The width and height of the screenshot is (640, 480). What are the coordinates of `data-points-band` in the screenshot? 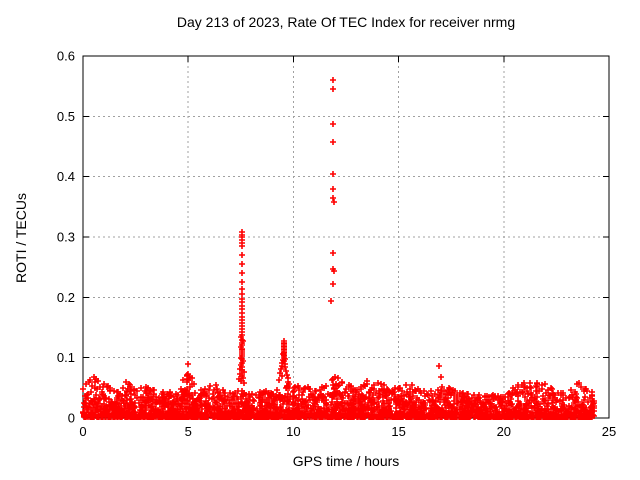 It's located at (338, 395).